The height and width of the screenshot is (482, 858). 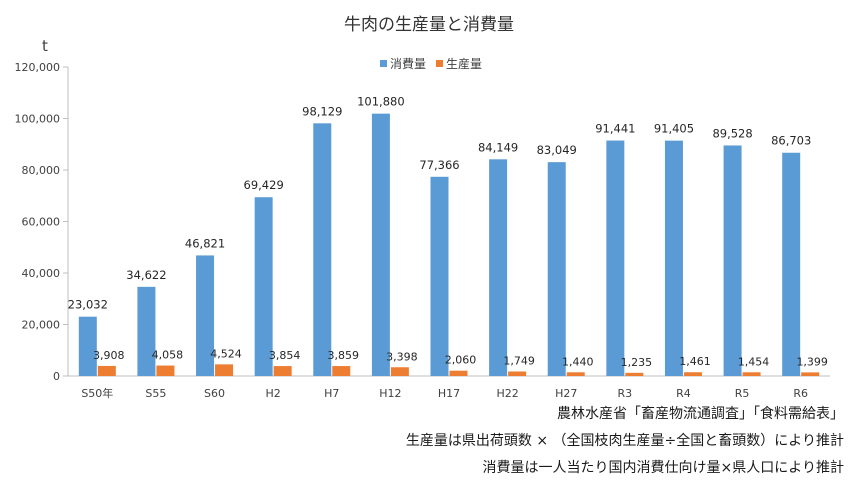 I want to click on data-label-consumption: 46,821, so click(x=205, y=243).